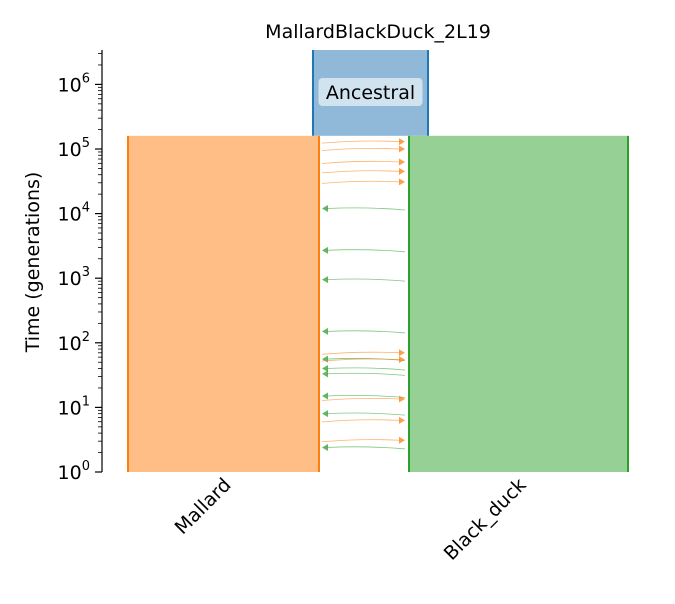  What do you see at coordinates (351, 519) in the screenshot?
I see `deme-labels: Mallard Black_duck` at bounding box center [351, 519].